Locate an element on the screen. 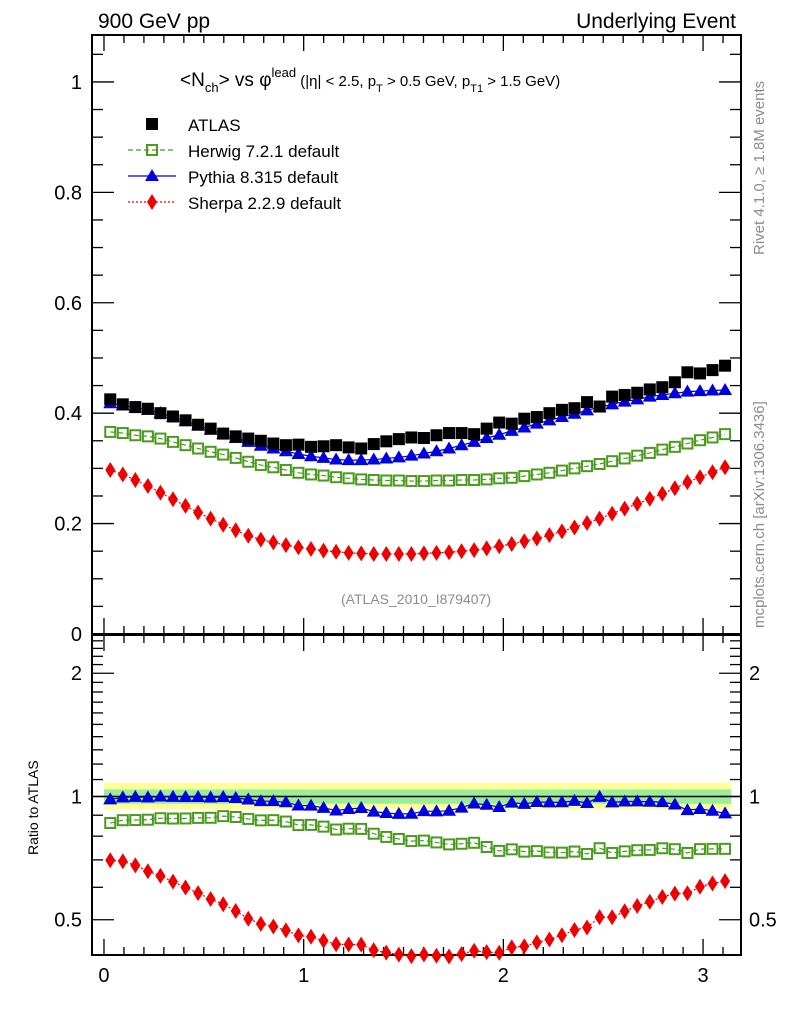  ratio-y-tick-label-right: 1 is located at coordinates (754, 797).